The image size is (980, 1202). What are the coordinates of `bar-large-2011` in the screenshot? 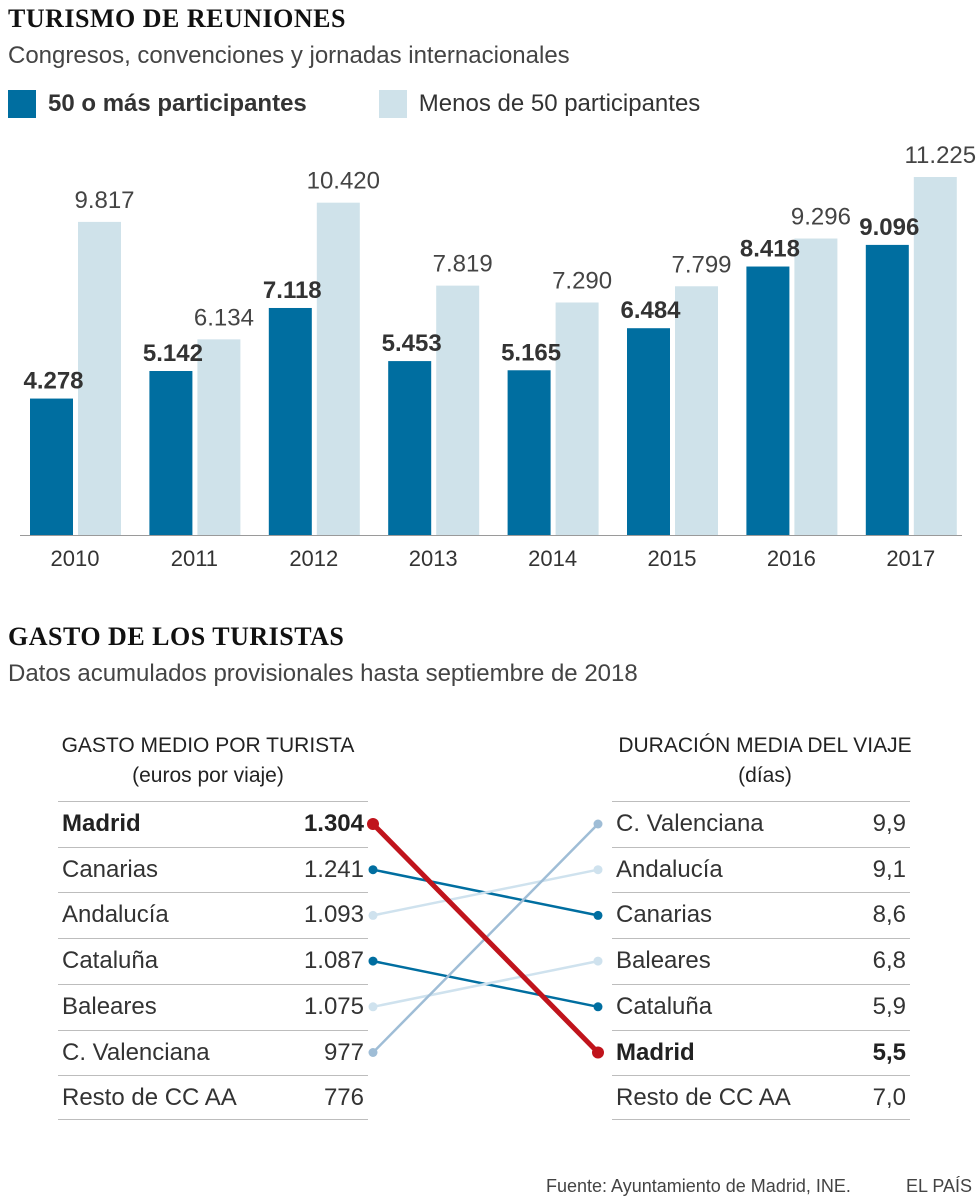 It's located at (171, 453).